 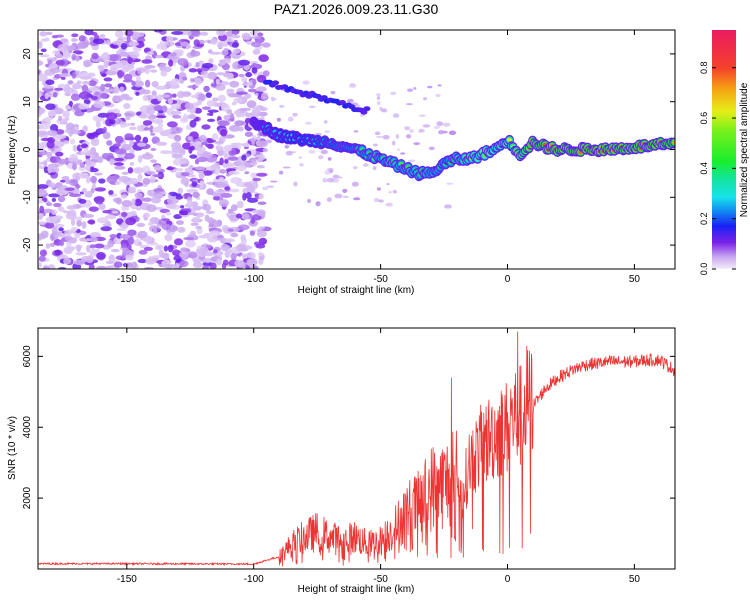 What do you see at coordinates (27, 149) in the screenshot?
I see `y-tick-label: 0` at bounding box center [27, 149].